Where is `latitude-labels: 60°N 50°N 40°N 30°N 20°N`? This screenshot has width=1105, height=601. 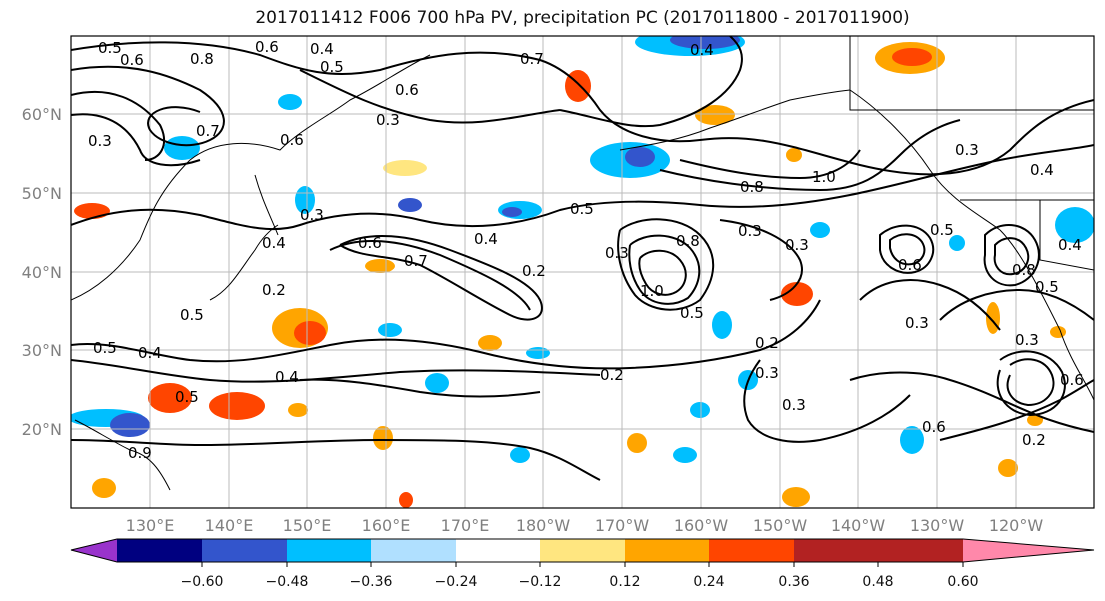 latitude-labels: 60°N 50°N 40°N 30°N 20°N is located at coordinates (42, 272).